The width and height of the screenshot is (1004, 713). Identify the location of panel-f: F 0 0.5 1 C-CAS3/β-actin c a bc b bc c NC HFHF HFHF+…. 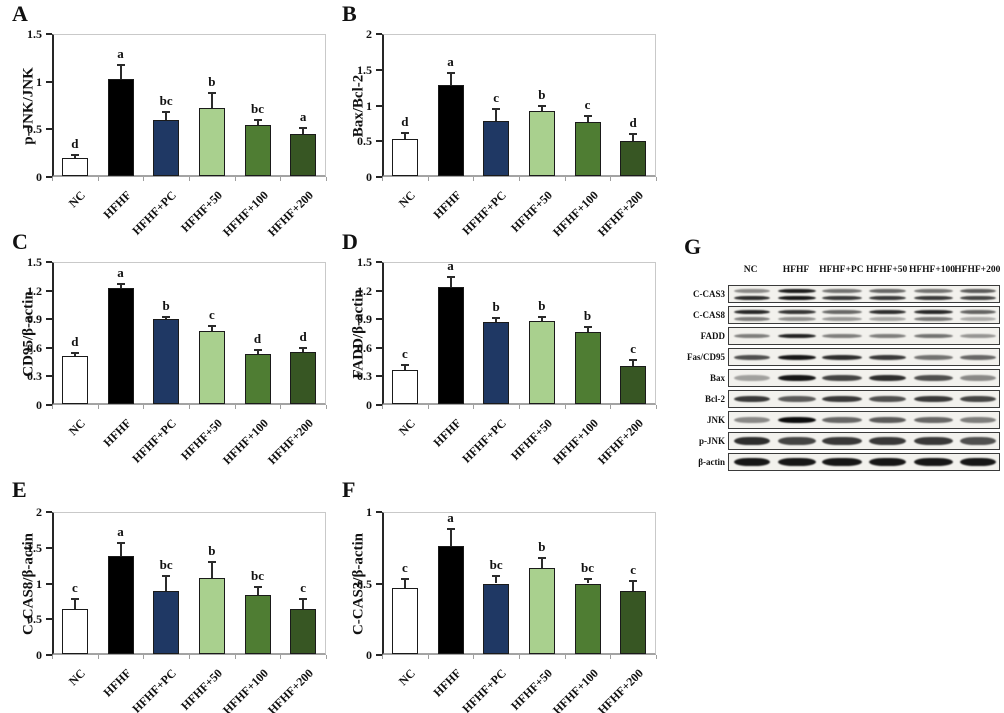
(503, 591).